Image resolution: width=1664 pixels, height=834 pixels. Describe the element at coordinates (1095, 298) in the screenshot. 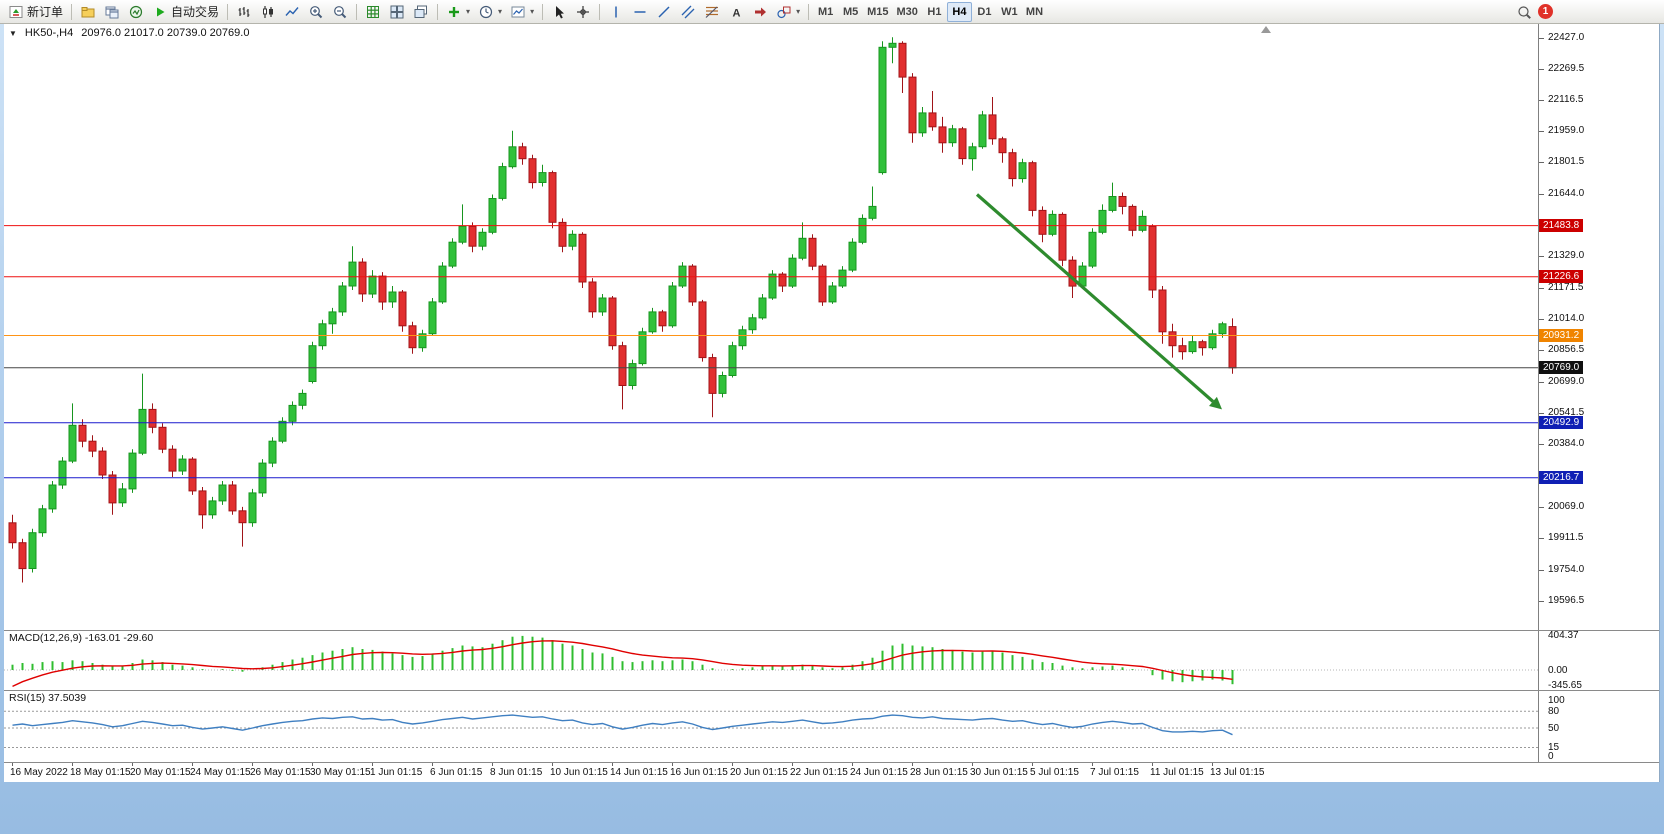

I see `trend-arrow` at that location.